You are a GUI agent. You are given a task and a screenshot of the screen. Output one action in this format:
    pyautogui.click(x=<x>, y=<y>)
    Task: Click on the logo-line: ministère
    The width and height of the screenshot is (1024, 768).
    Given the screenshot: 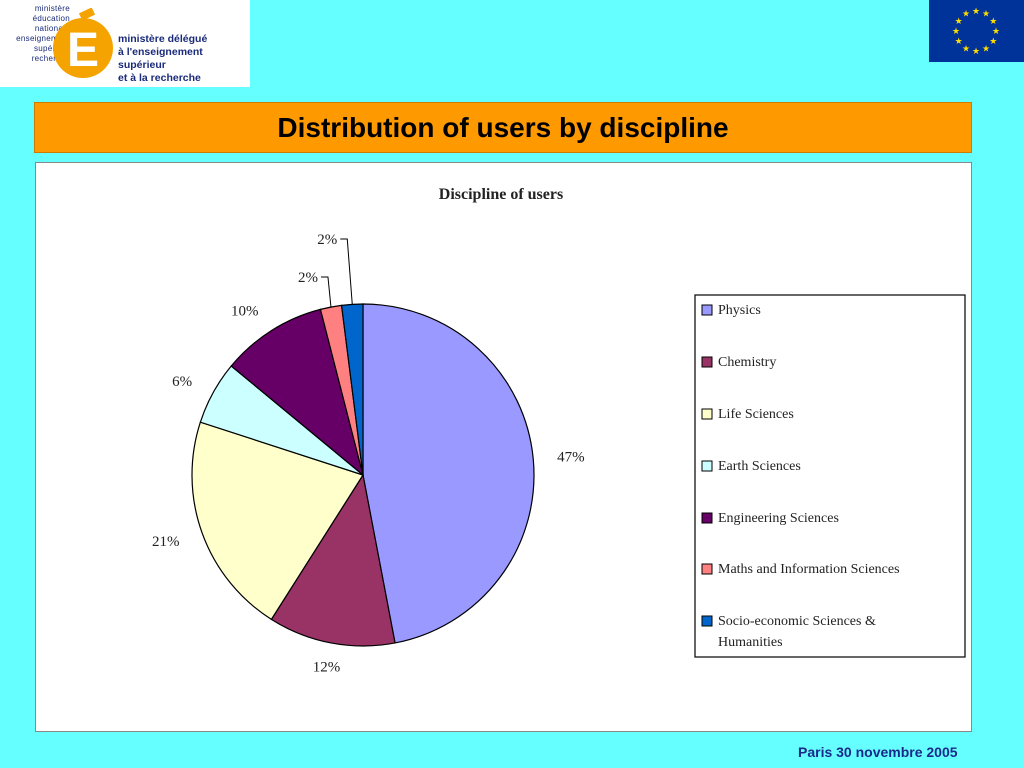 What is the action you would take?
    pyautogui.click(x=52, y=8)
    